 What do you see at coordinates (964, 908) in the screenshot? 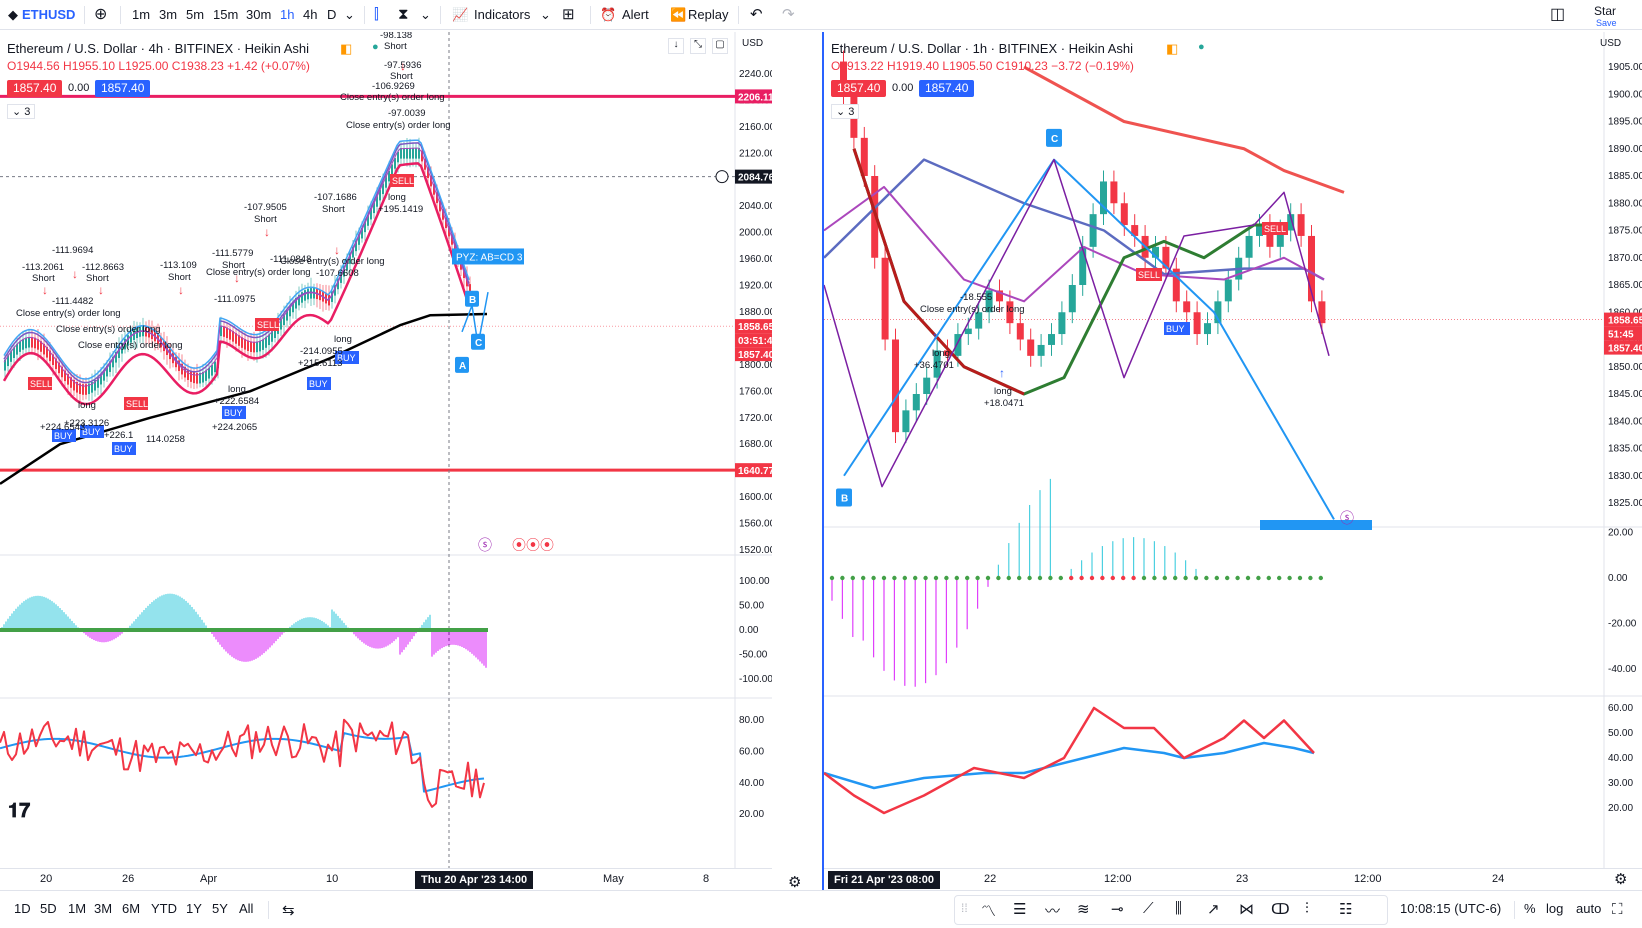
I see `drag-handle-icon: ⁞⁞` at bounding box center [964, 908].